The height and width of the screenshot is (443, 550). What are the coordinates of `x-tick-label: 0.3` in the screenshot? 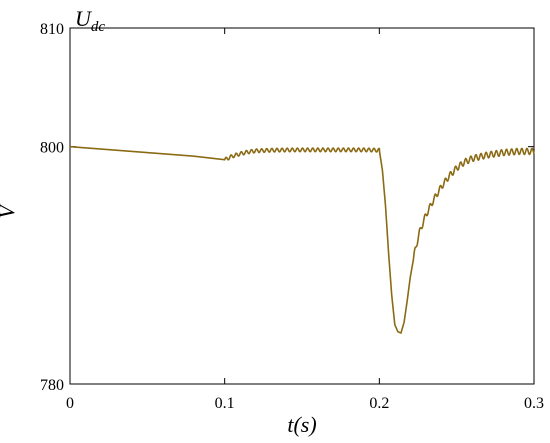 It's located at (534, 403).